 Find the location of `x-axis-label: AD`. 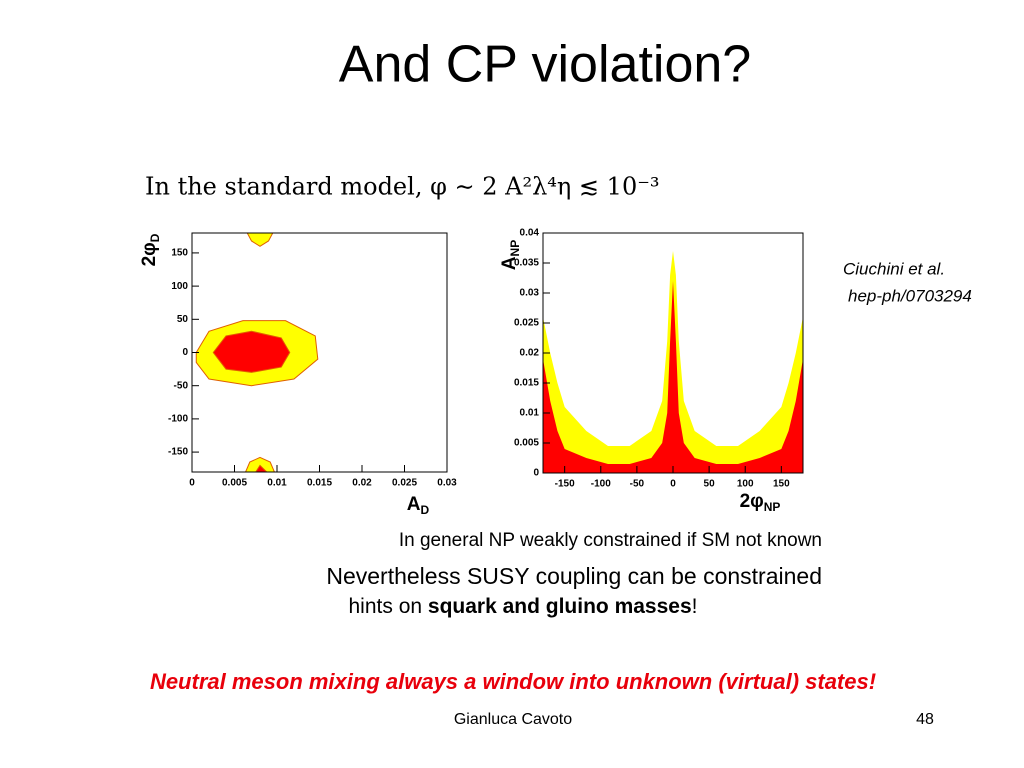

x-axis-label: AD is located at coordinates (418, 505).